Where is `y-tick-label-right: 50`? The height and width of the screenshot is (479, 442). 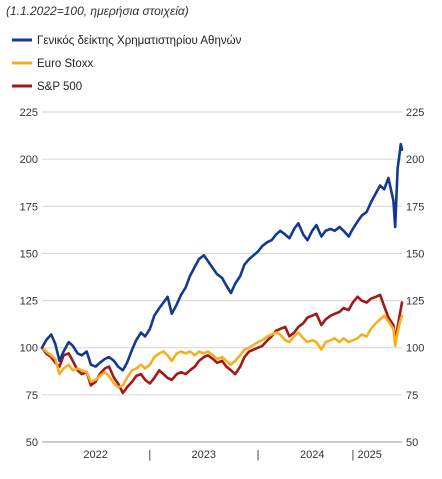
y-tick-label-right: 50 is located at coordinates (412, 443).